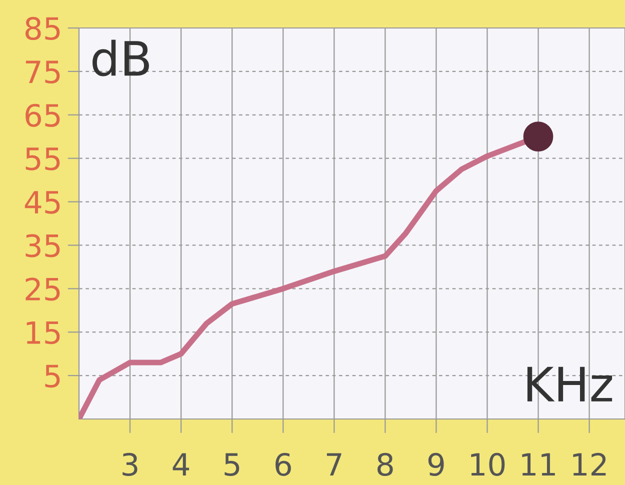  Describe the element at coordinates (385, 464) in the screenshot. I see `x-tick-label: 8` at that location.